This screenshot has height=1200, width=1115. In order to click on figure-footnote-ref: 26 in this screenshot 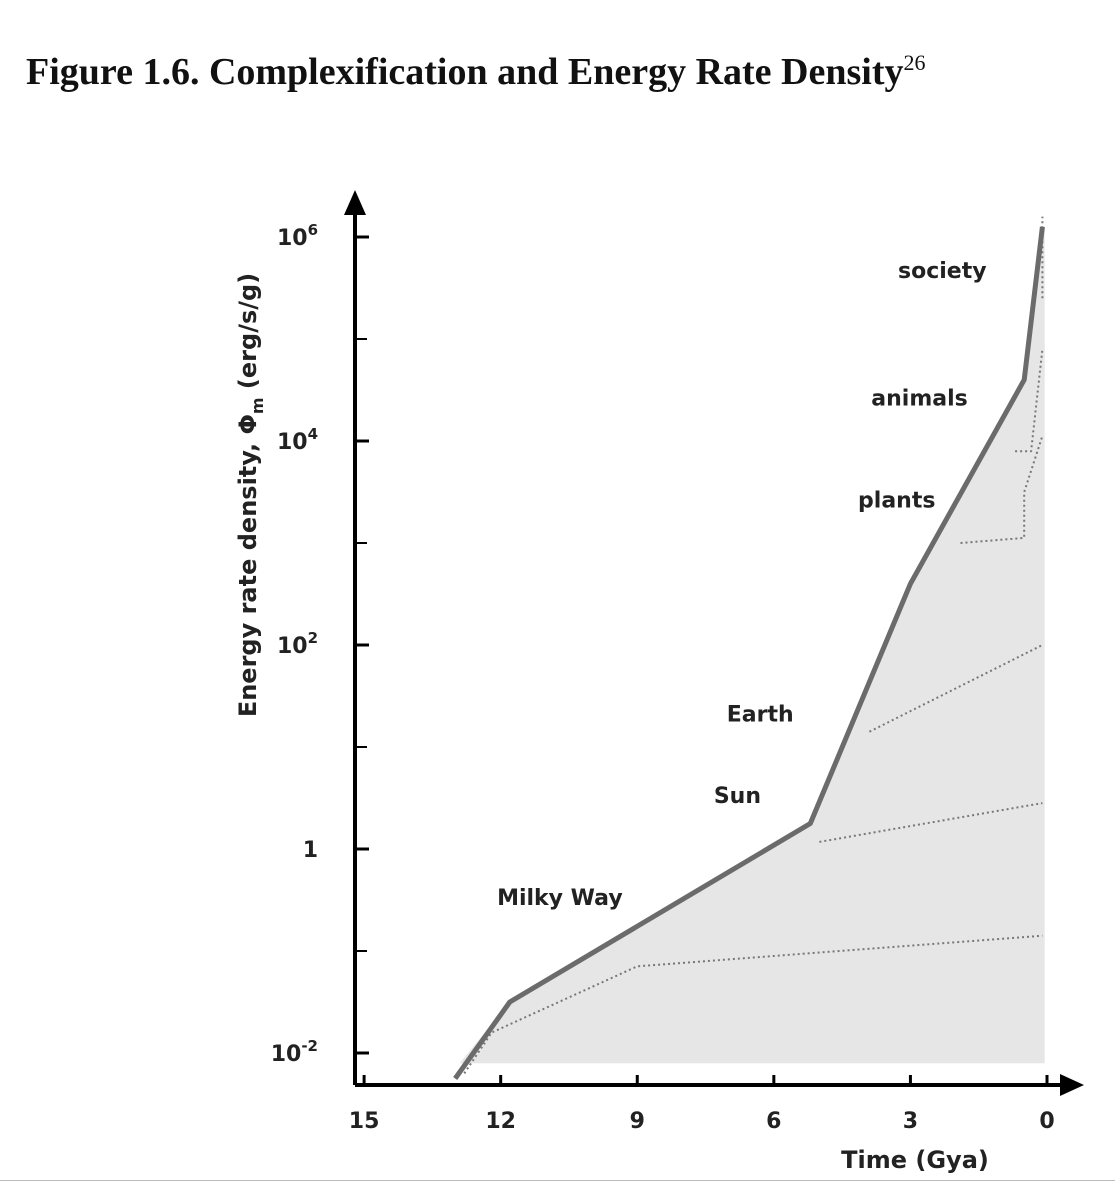, I will do `click(914, 62)`.